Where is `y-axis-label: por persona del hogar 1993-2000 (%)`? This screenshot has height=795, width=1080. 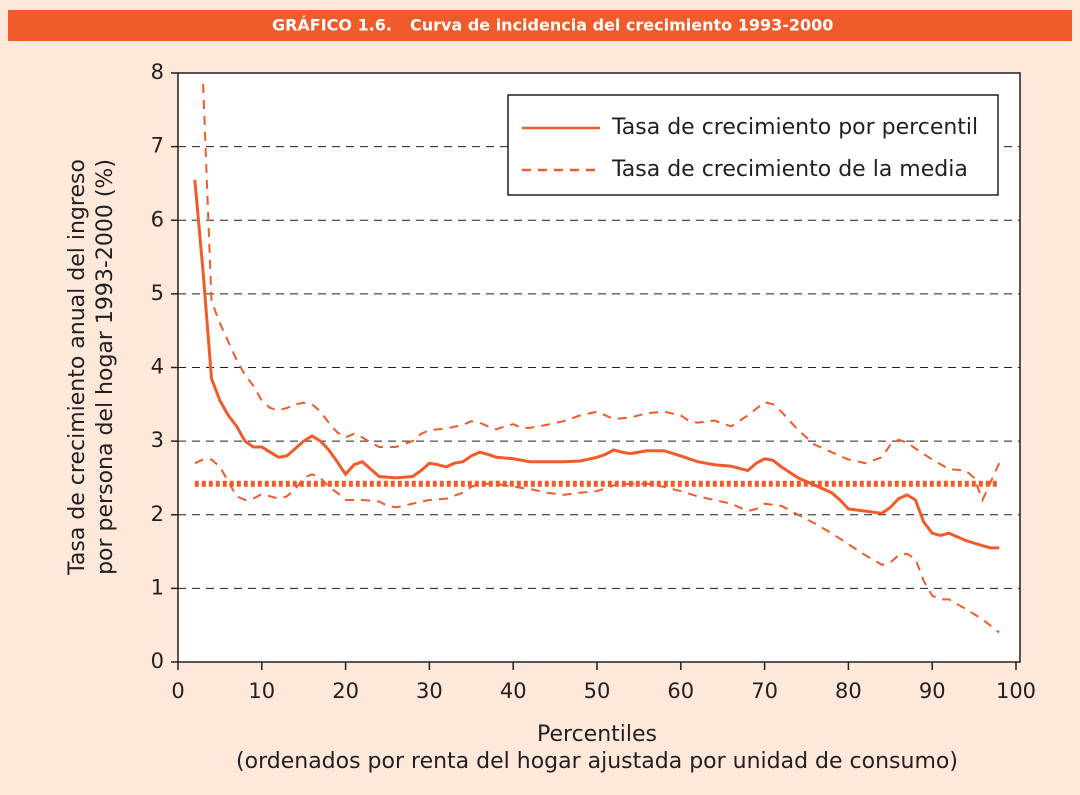 y-axis-label: por persona del hogar 1993-2000 (%) is located at coordinates (105, 367).